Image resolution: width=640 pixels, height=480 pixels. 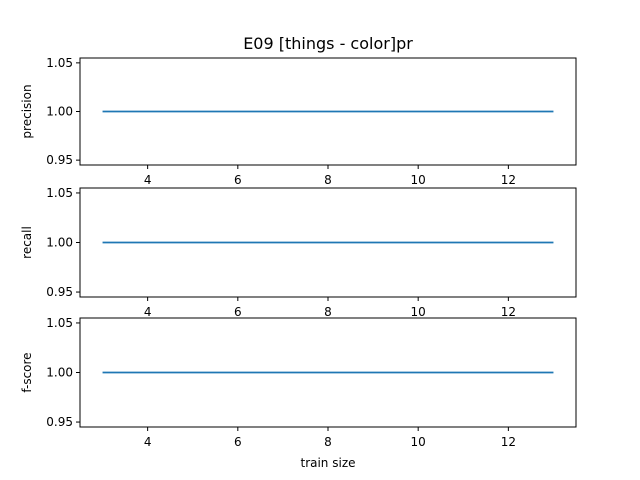 What do you see at coordinates (418, 180) in the screenshot?
I see `x-tick-label-precision-10: 10` at bounding box center [418, 180].